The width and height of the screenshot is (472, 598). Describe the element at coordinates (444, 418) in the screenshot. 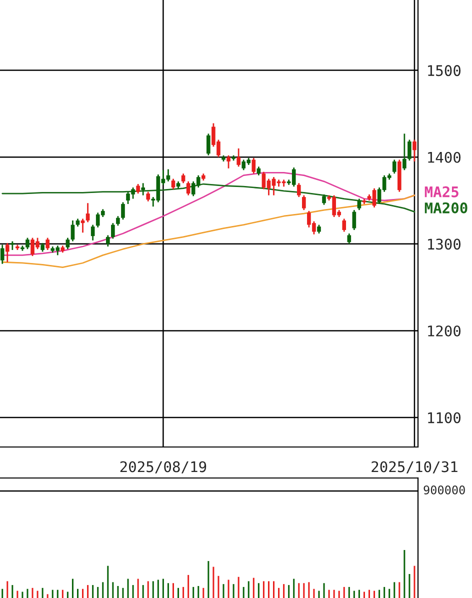

I see `y-tick-label: 1100` at that location.